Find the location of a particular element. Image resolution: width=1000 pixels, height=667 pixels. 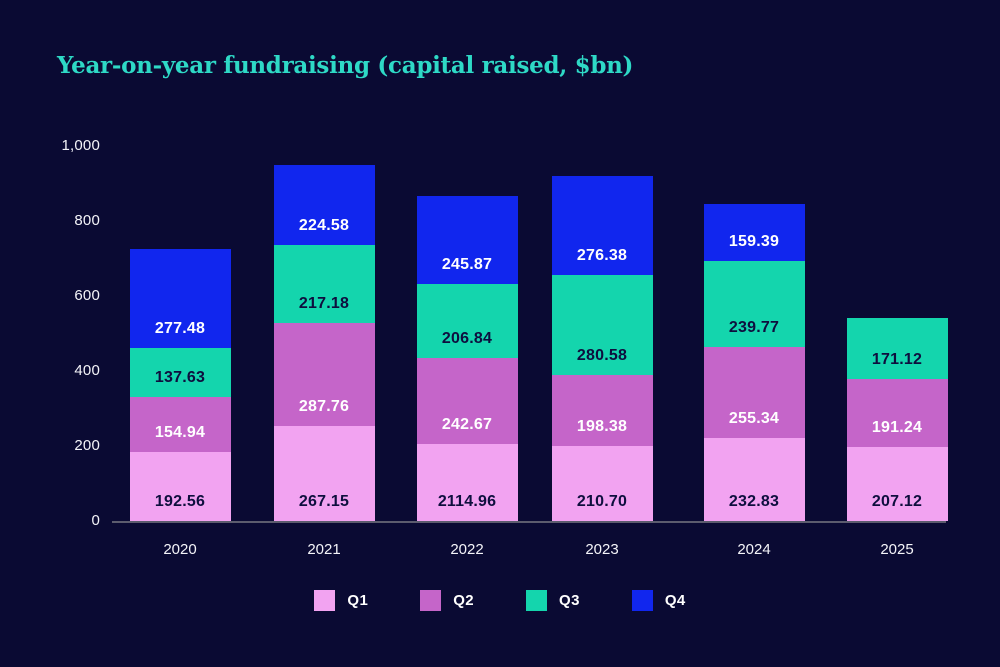

legend-label-q3: Q3 is located at coordinates (569, 600).